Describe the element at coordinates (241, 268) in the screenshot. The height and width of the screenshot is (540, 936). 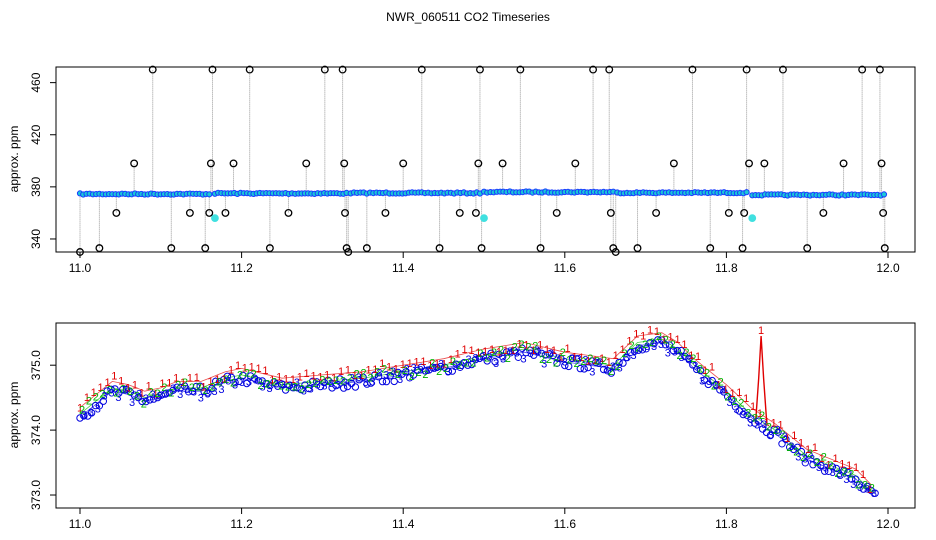
I see `raw-x-tick-label: 11.2` at that location.